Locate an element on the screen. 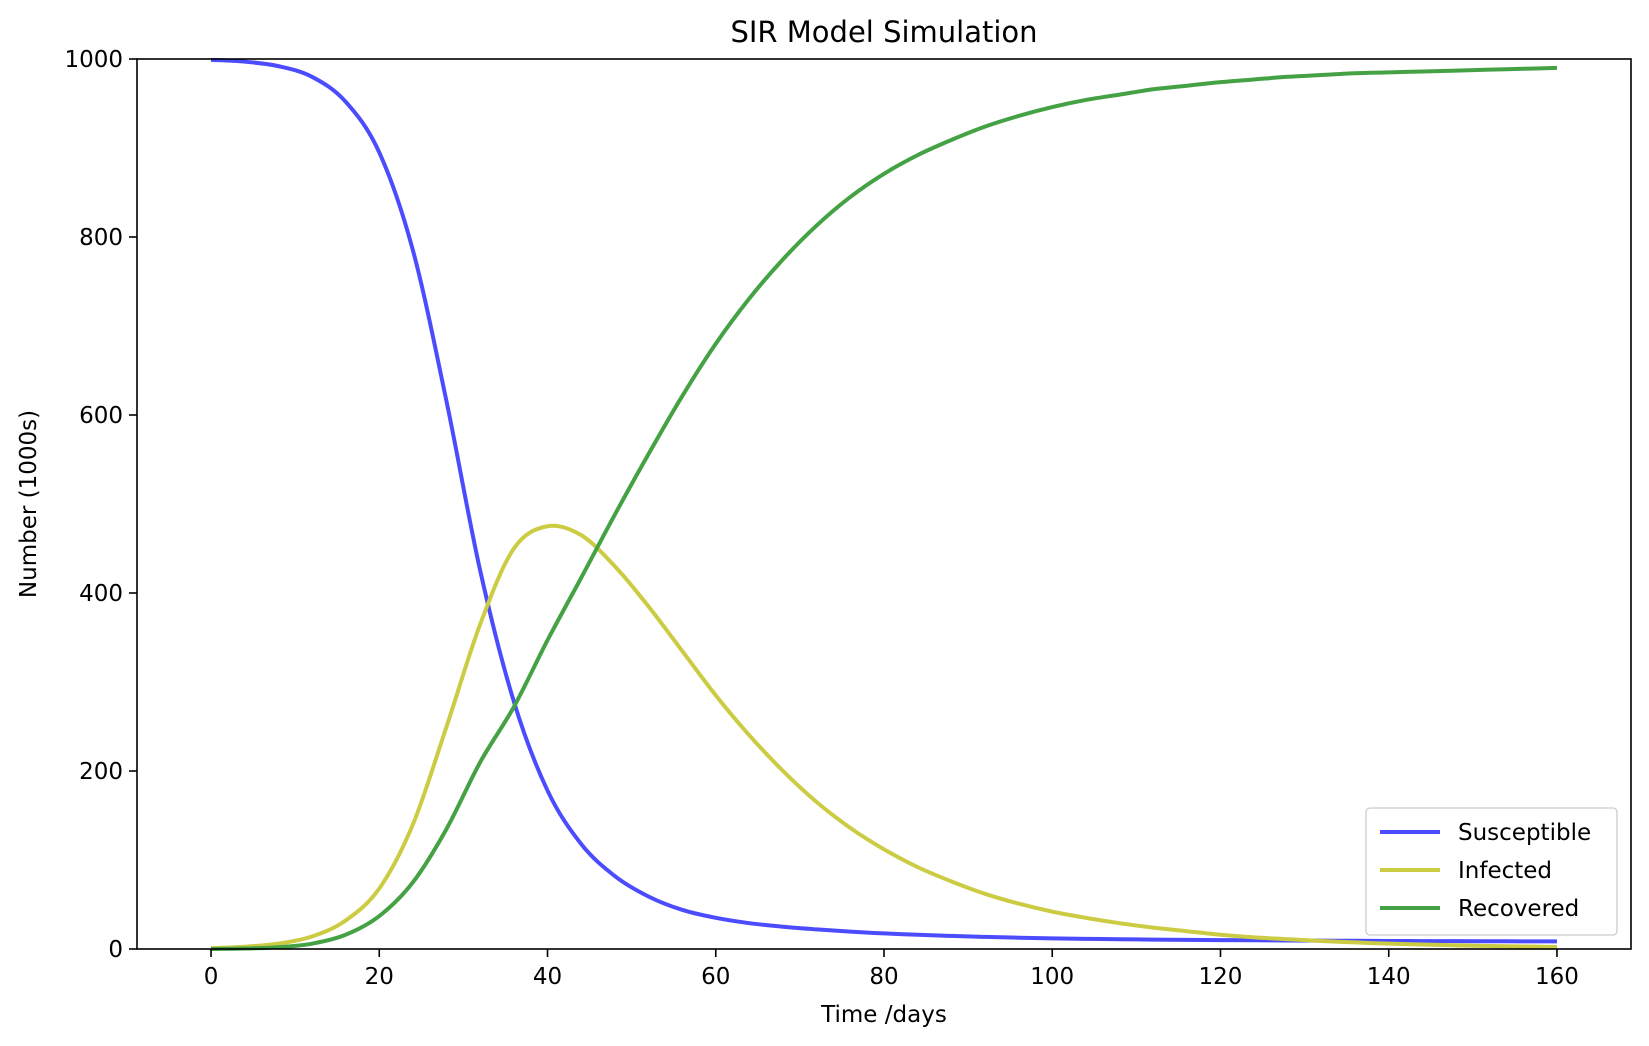 The image size is (1649, 1046). y-tick-label: 600 is located at coordinates (101, 416).